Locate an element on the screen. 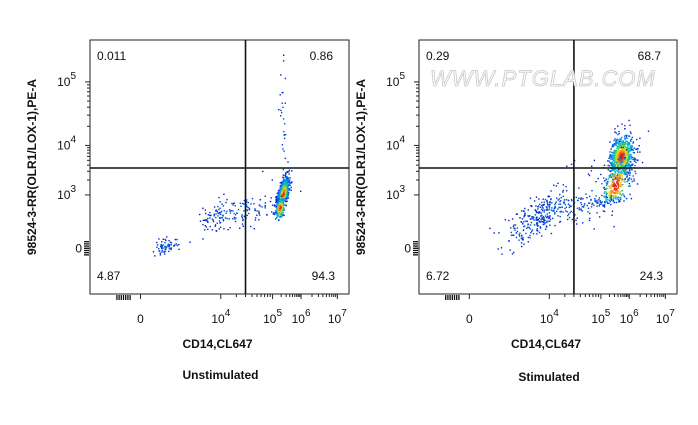 The height and width of the screenshot is (425, 698). tick-exponent: 4 is located at coordinates (556, 313).